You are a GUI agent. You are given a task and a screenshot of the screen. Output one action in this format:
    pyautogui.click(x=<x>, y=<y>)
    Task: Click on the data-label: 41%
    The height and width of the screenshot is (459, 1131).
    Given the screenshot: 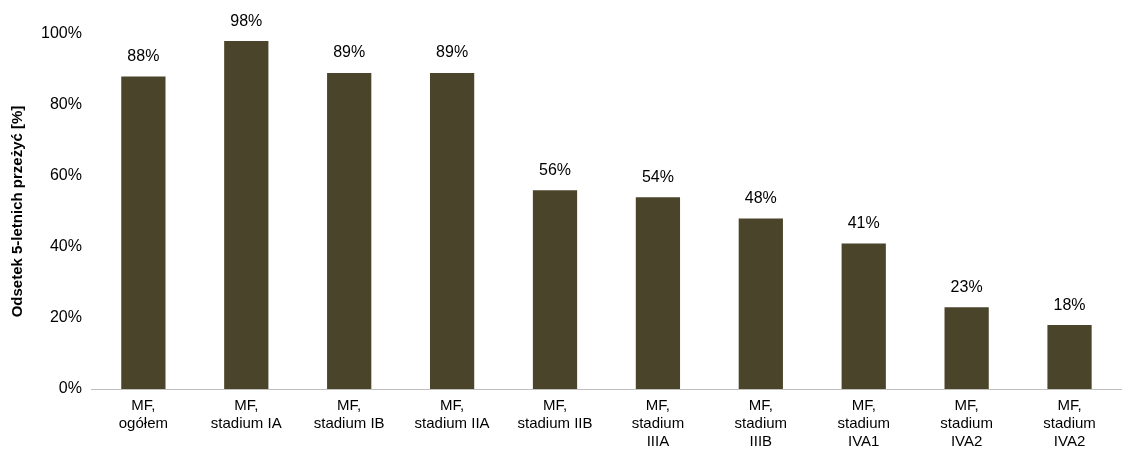 What is the action you would take?
    pyautogui.click(x=863, y=222)
    